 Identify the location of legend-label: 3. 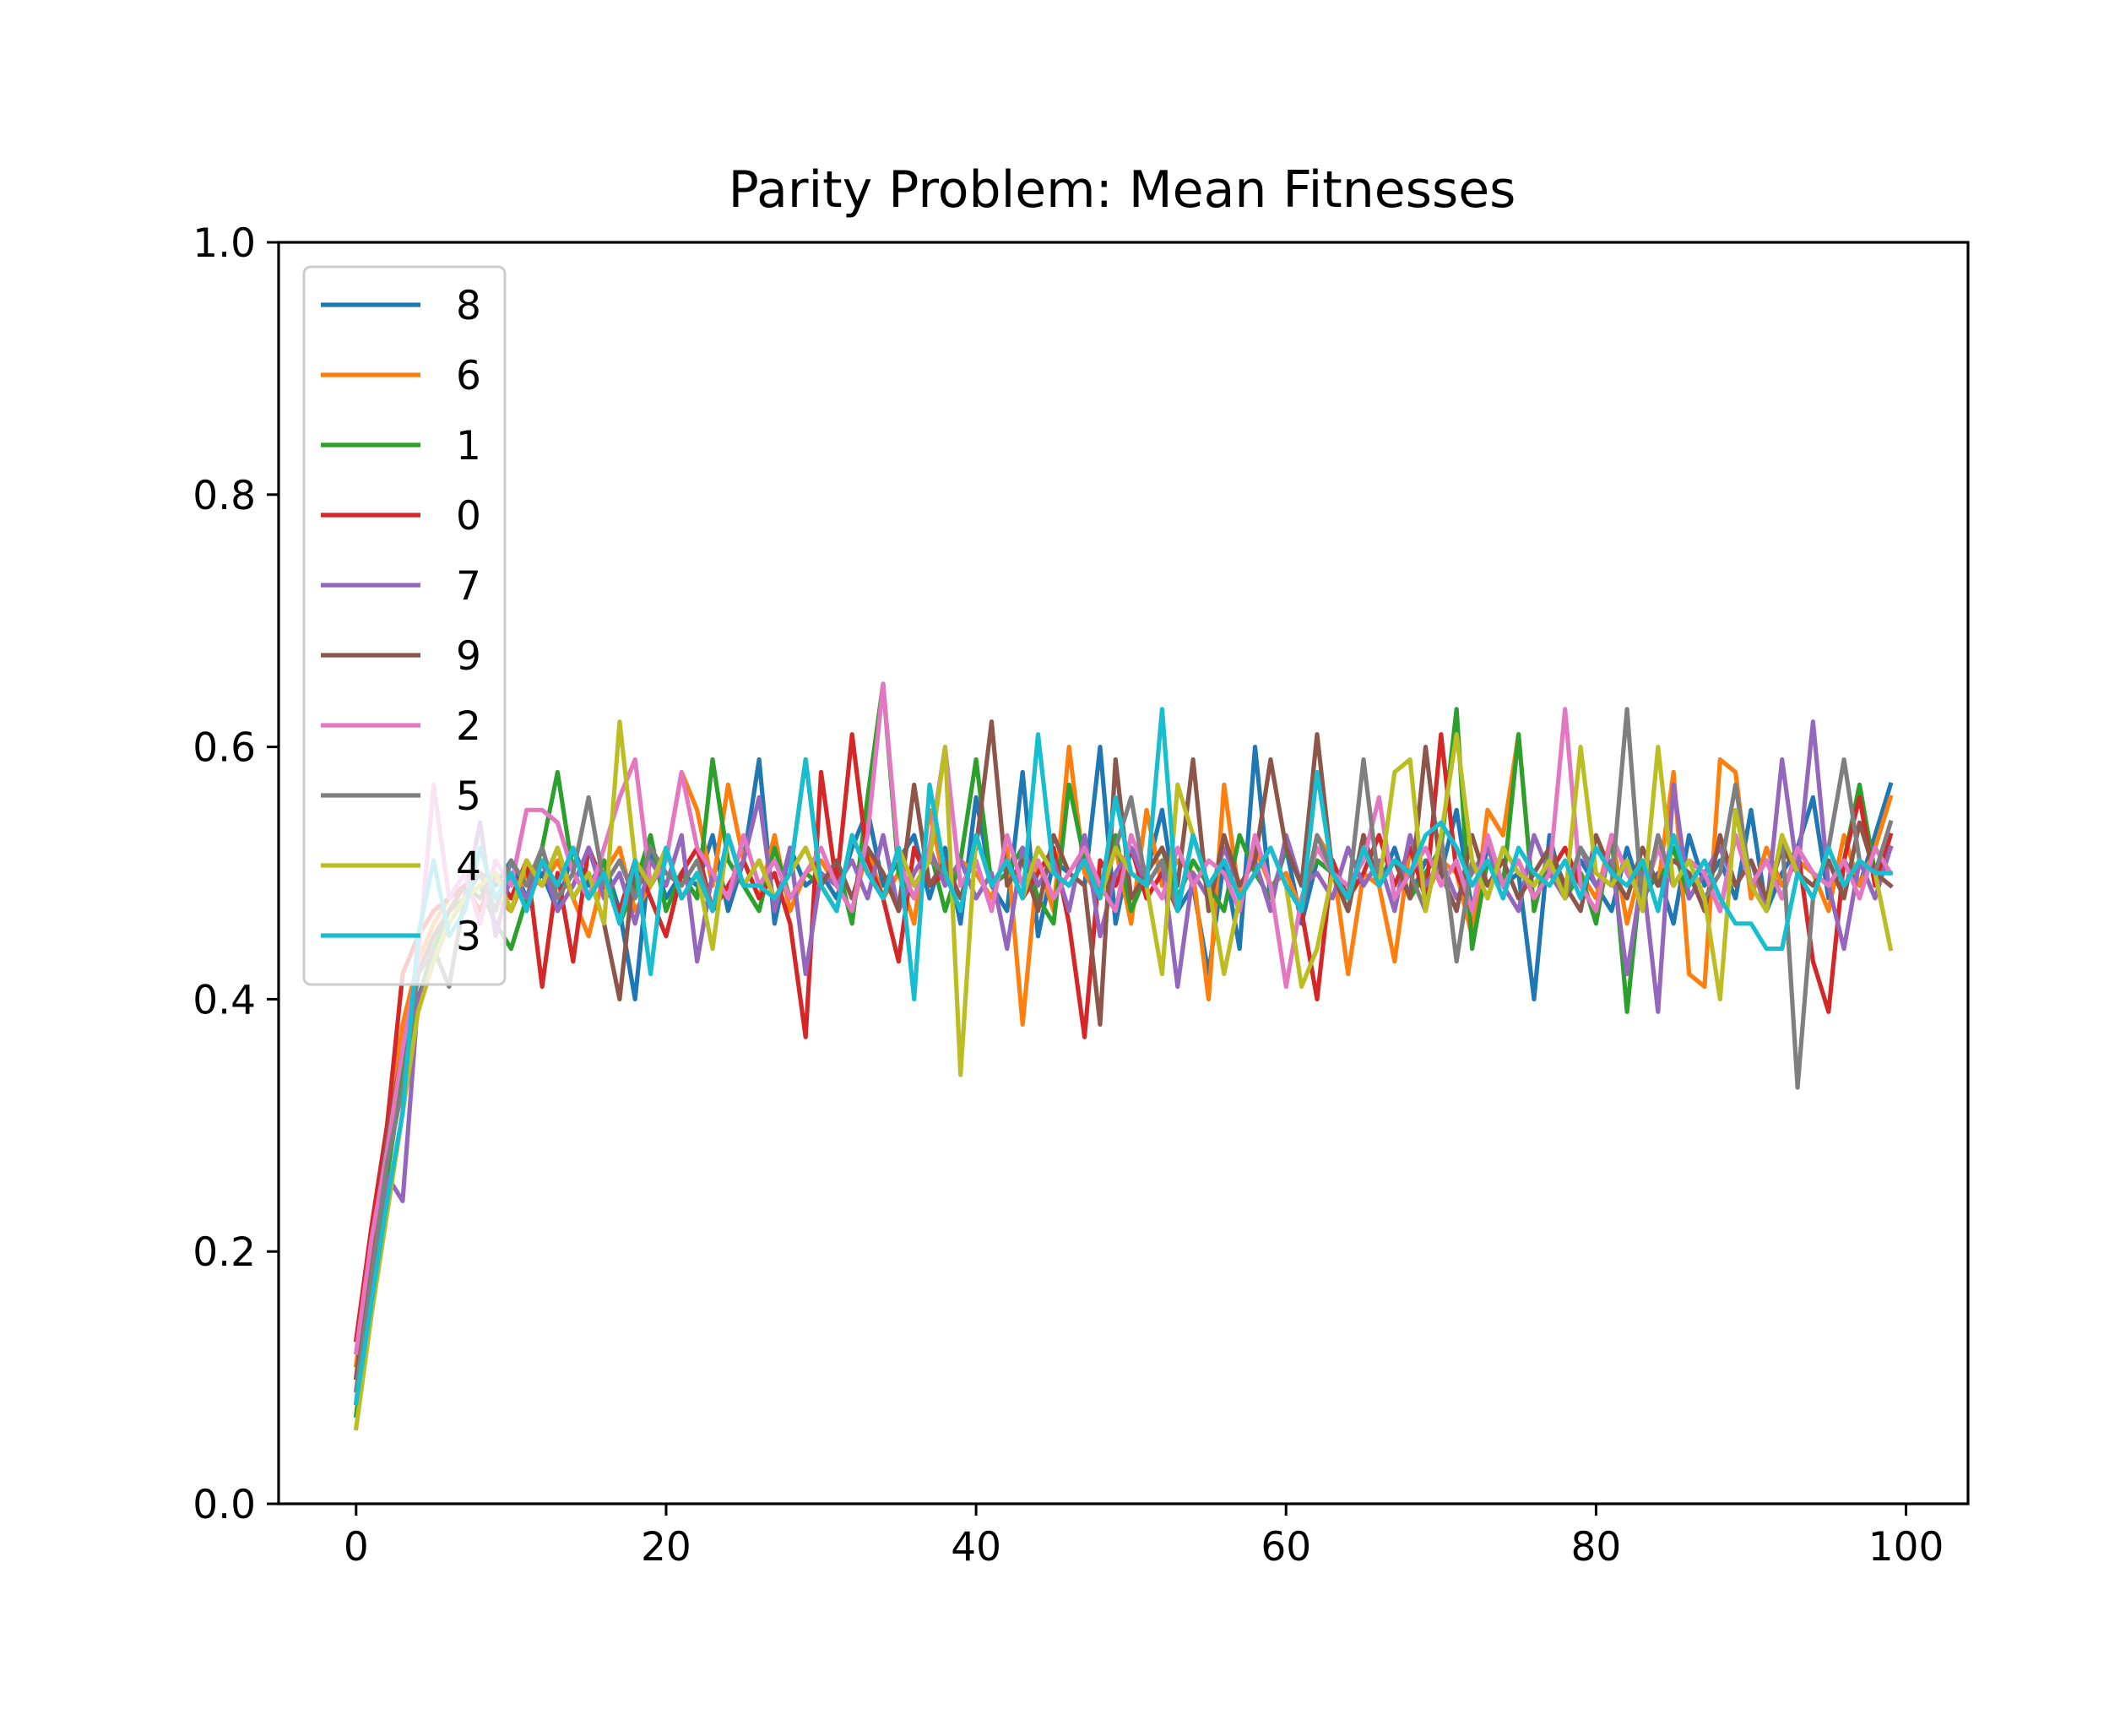
(469, 937).